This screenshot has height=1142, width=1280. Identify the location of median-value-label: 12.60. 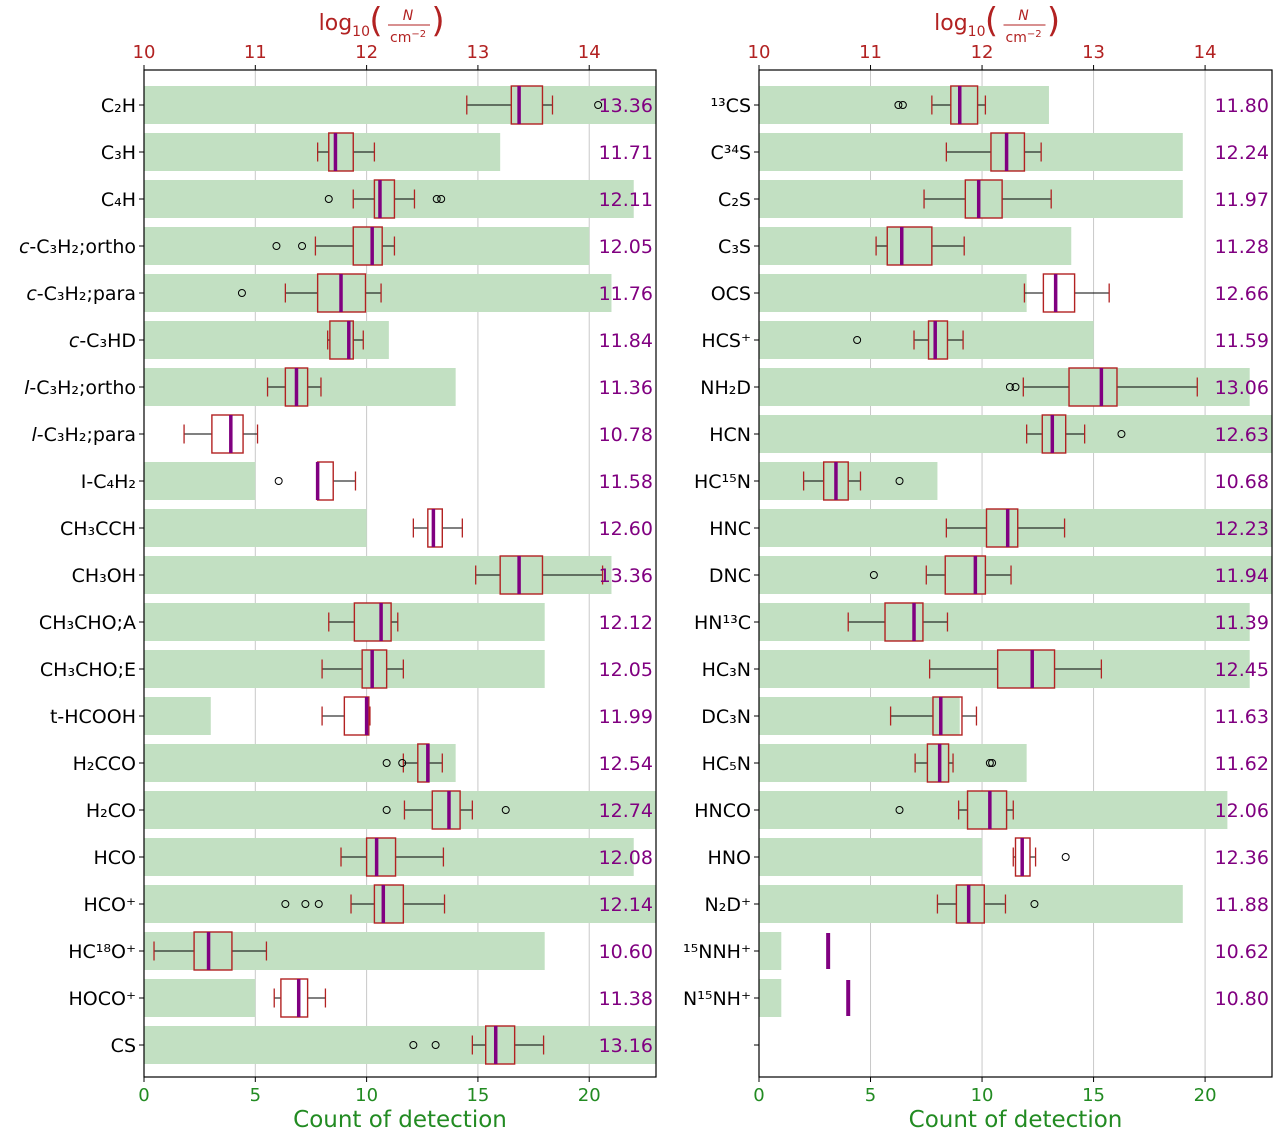
(626, 529).